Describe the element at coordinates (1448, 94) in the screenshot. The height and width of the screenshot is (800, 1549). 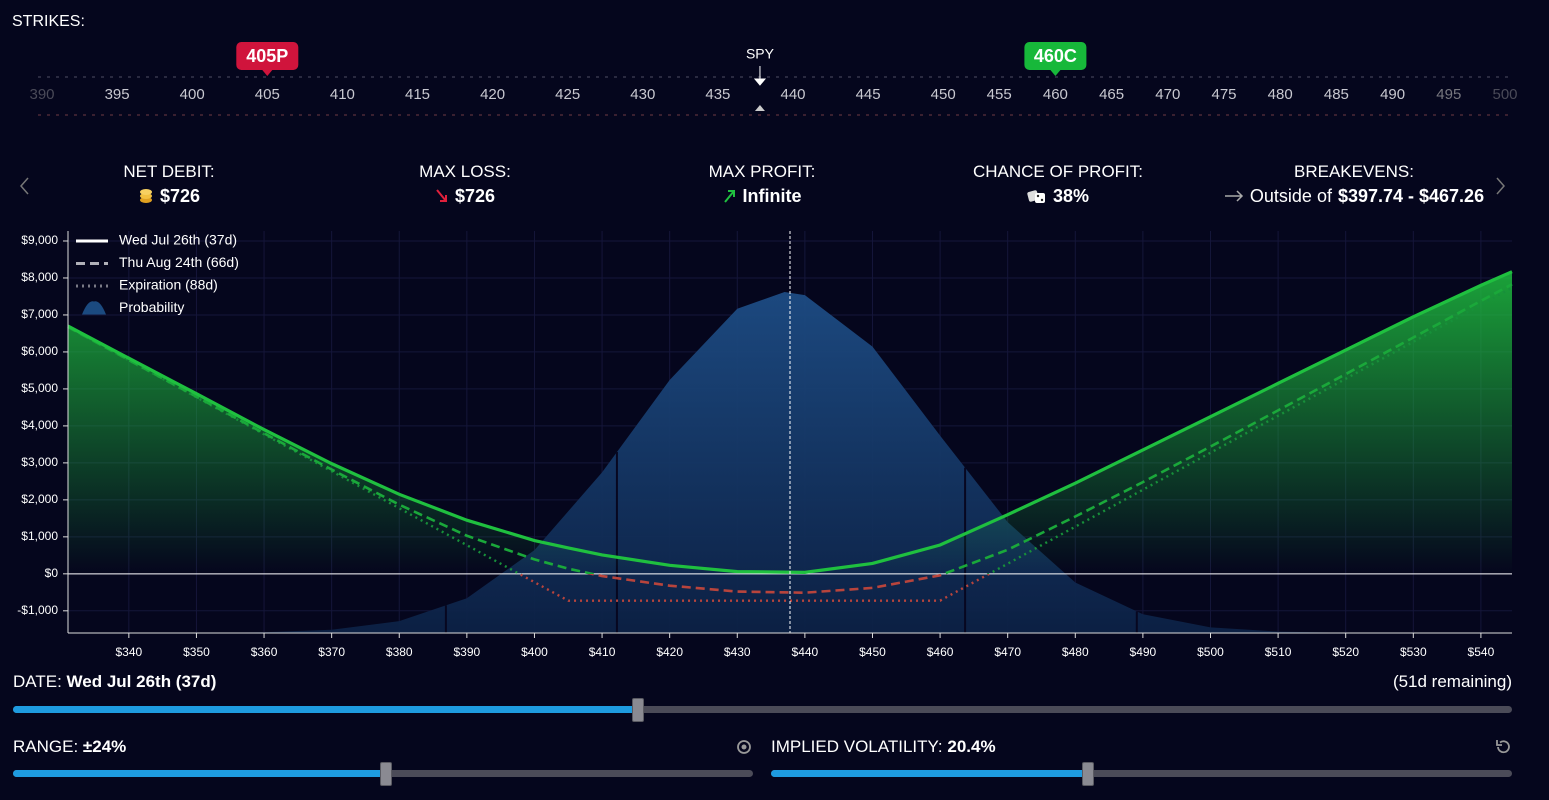
I see `strike-label: 495` at that location.